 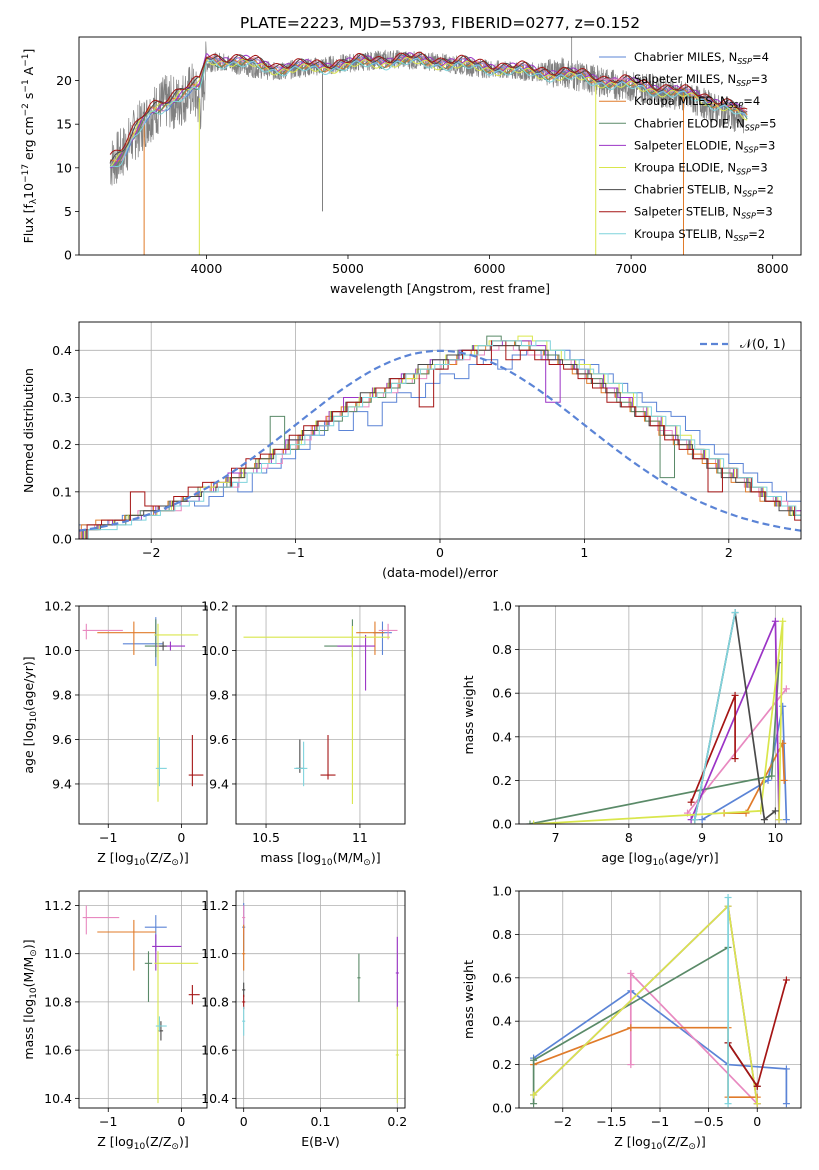 I want to click on panel-mass_vs_ebv: 0 0.1 0.2 10.4 10.6 10.8 11.0 11.2 E(B-V), so click(x=304, y=1019).